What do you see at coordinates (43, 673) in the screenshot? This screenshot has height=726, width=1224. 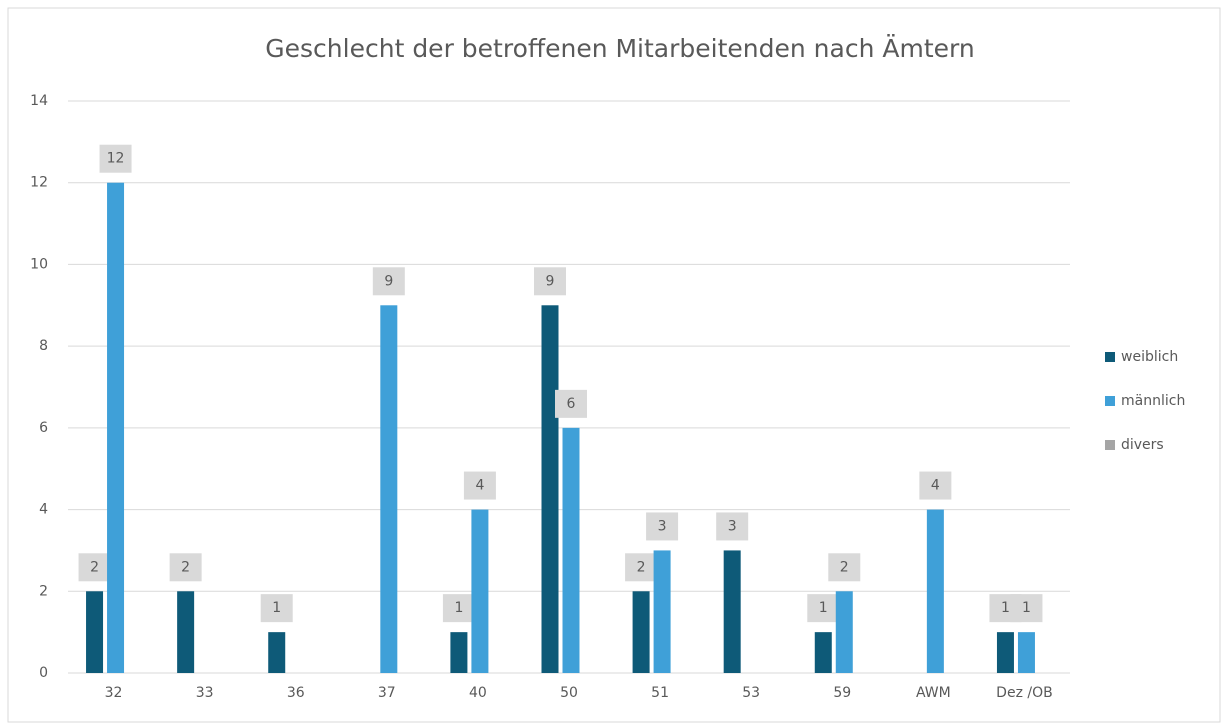 I see `y-tick-label: 0` at bounding box center [43, 673].